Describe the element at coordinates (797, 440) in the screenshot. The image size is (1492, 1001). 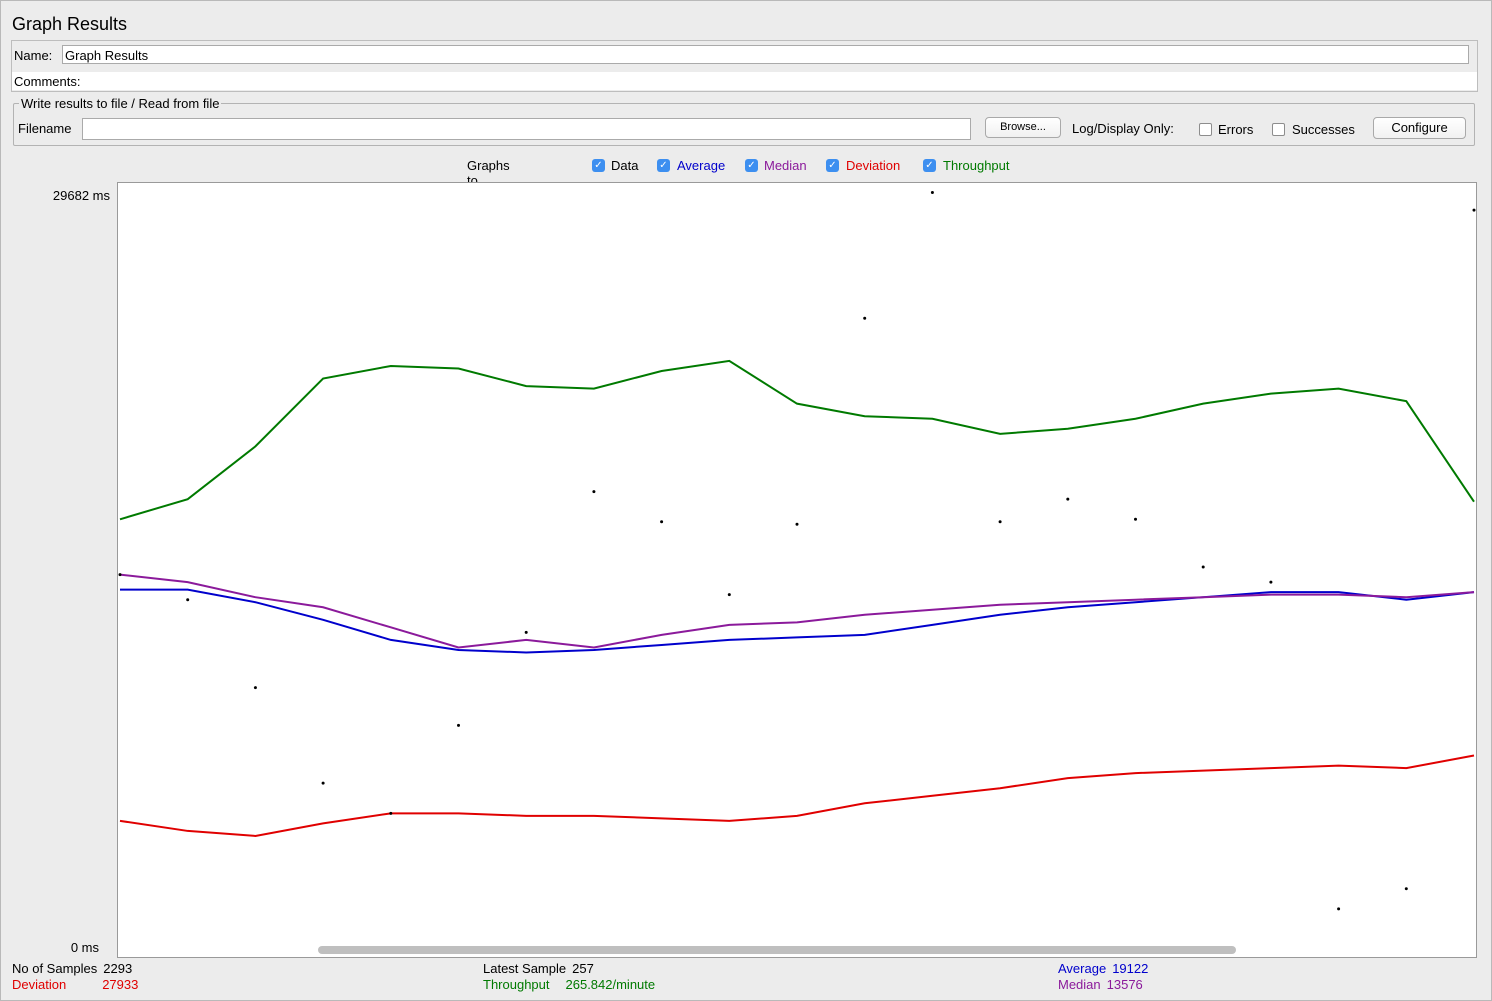
I see `throughput-series-line` at that location.